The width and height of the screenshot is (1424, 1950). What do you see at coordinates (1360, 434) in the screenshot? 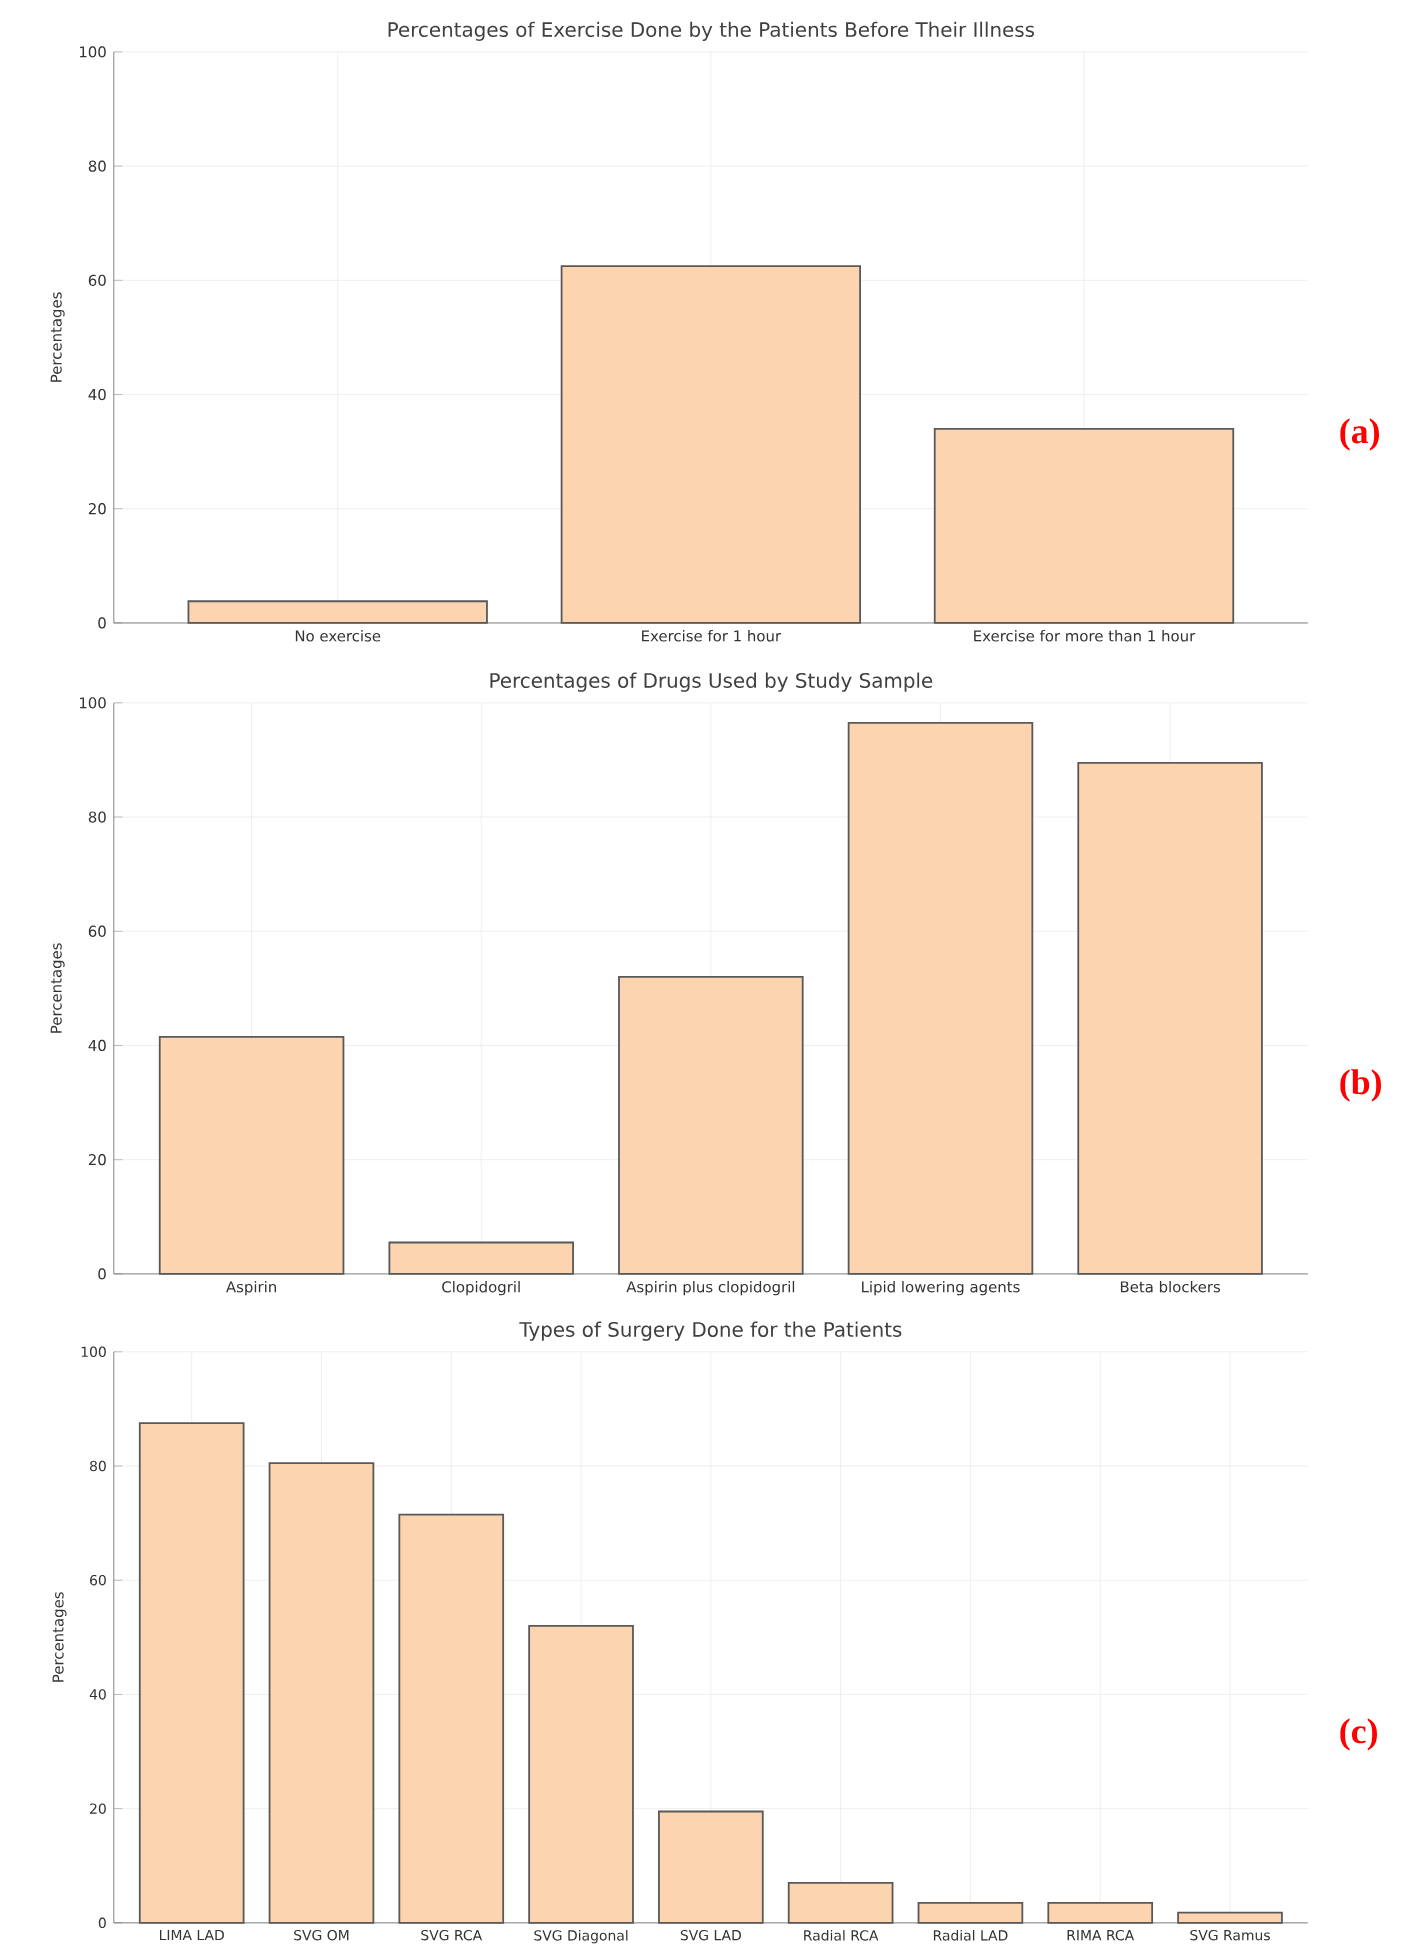
I see `text: (a)` at bounding box center [1360, 434].